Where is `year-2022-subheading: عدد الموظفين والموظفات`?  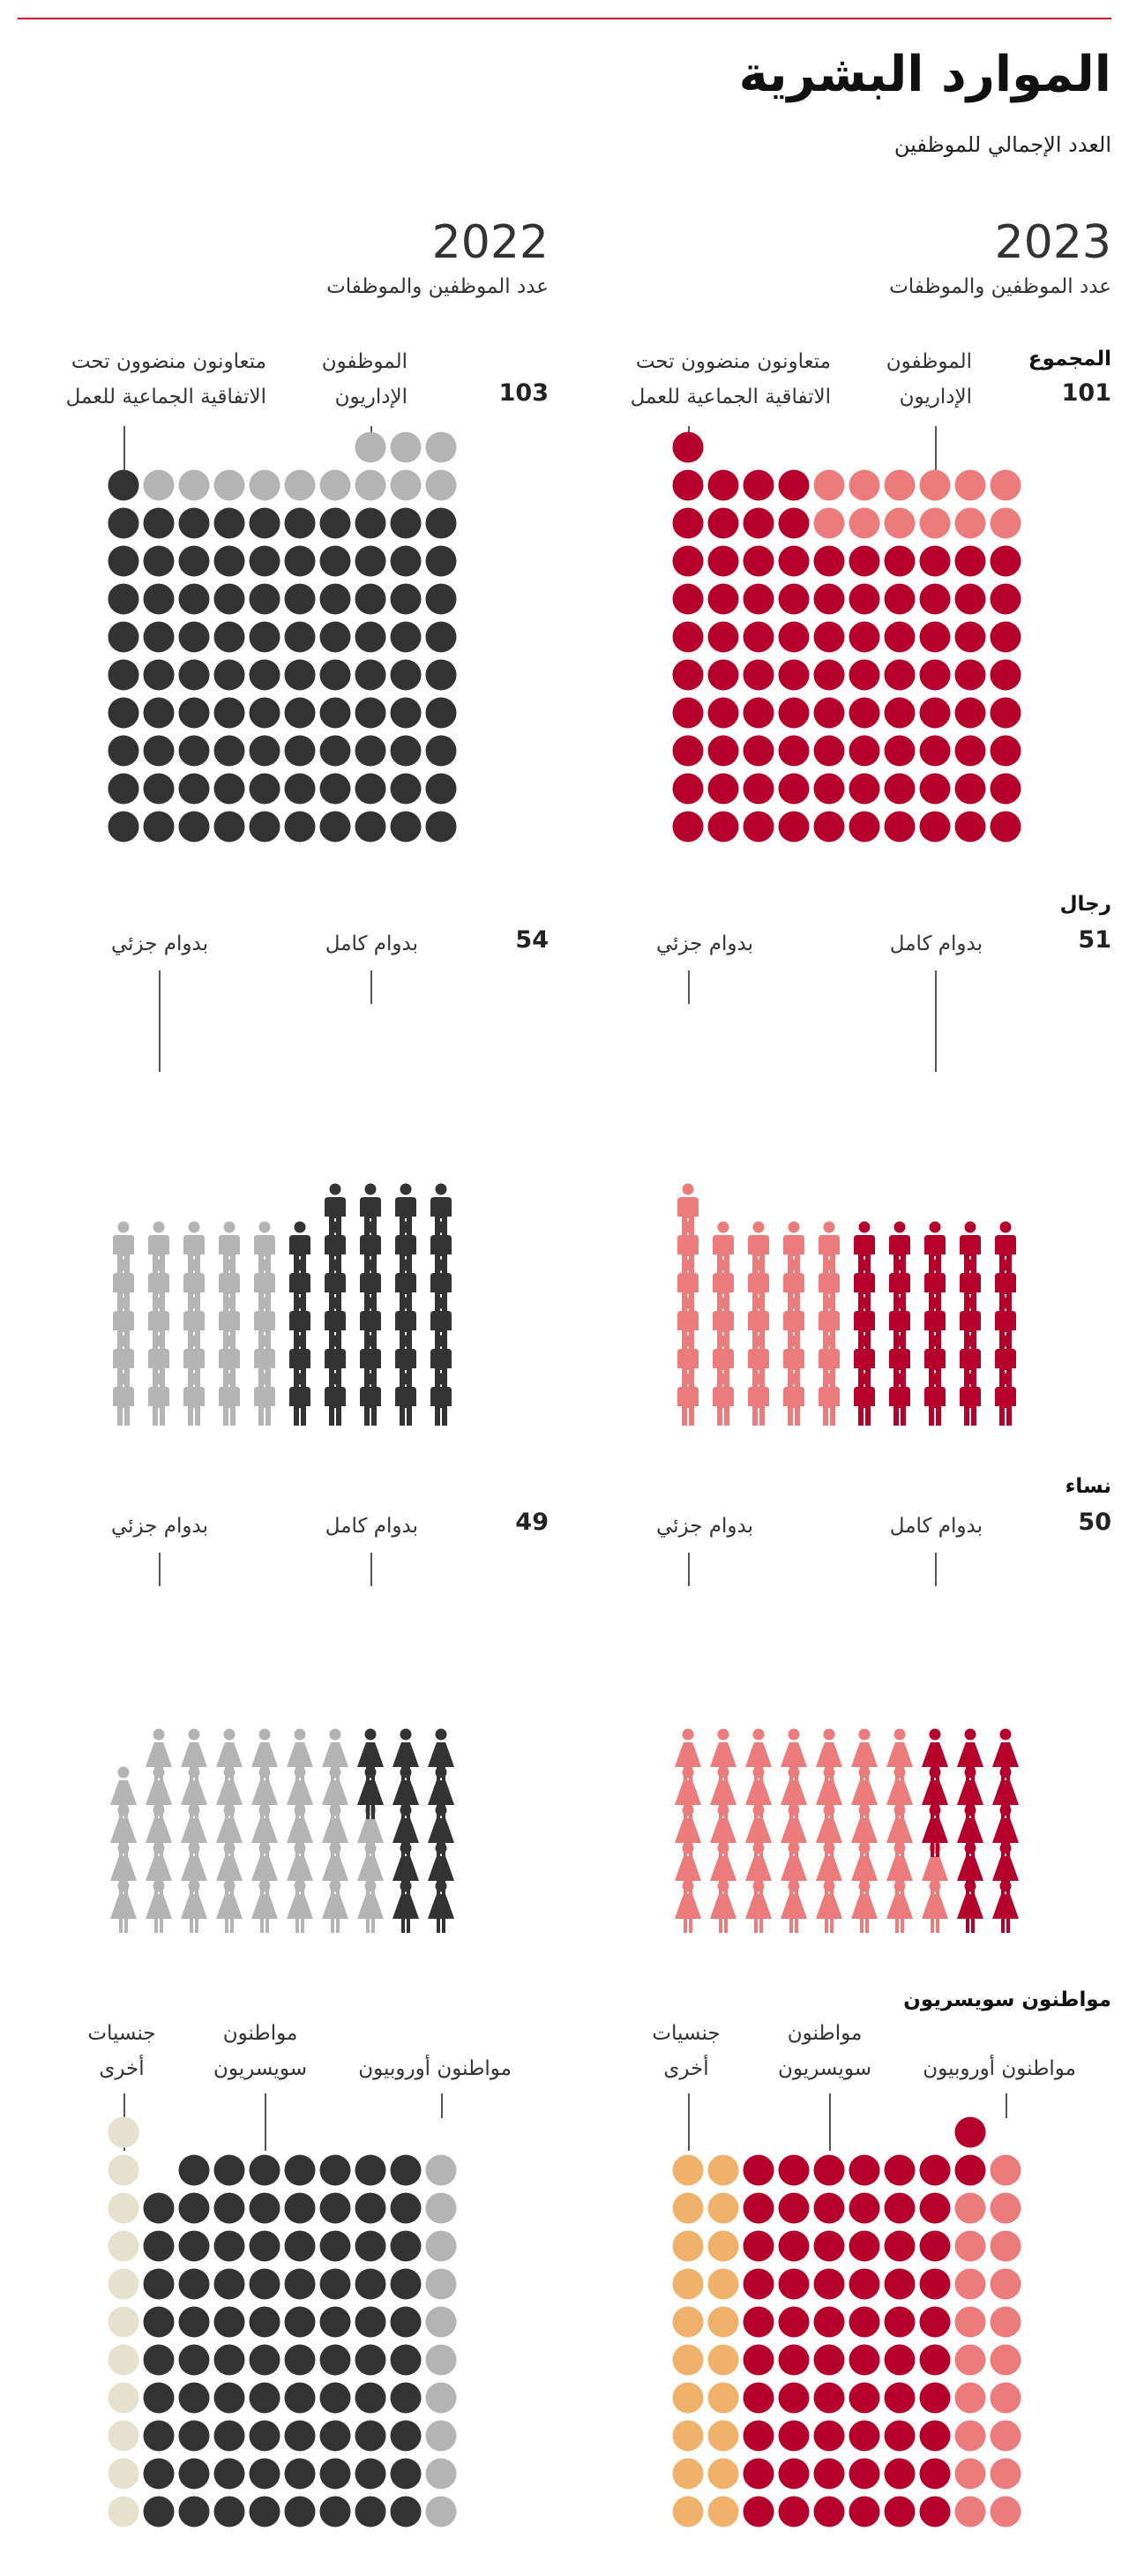 year-2022-subheading: عدد الموظفين والموظفات is located at coordinates (438, 287).